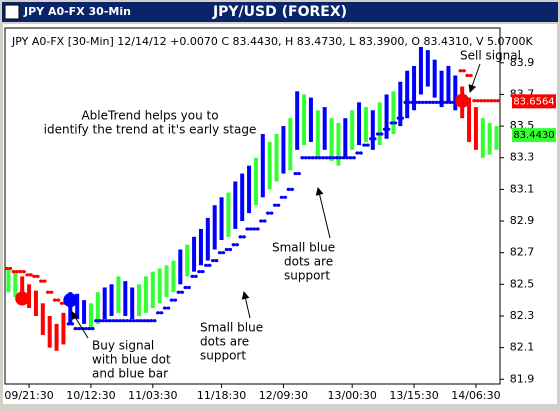 This screenshot has width=560, height=411. What do you see at coordinates (307, 276) in the screenshot?
I see `annotation: support` at bounding box center [307, 276].